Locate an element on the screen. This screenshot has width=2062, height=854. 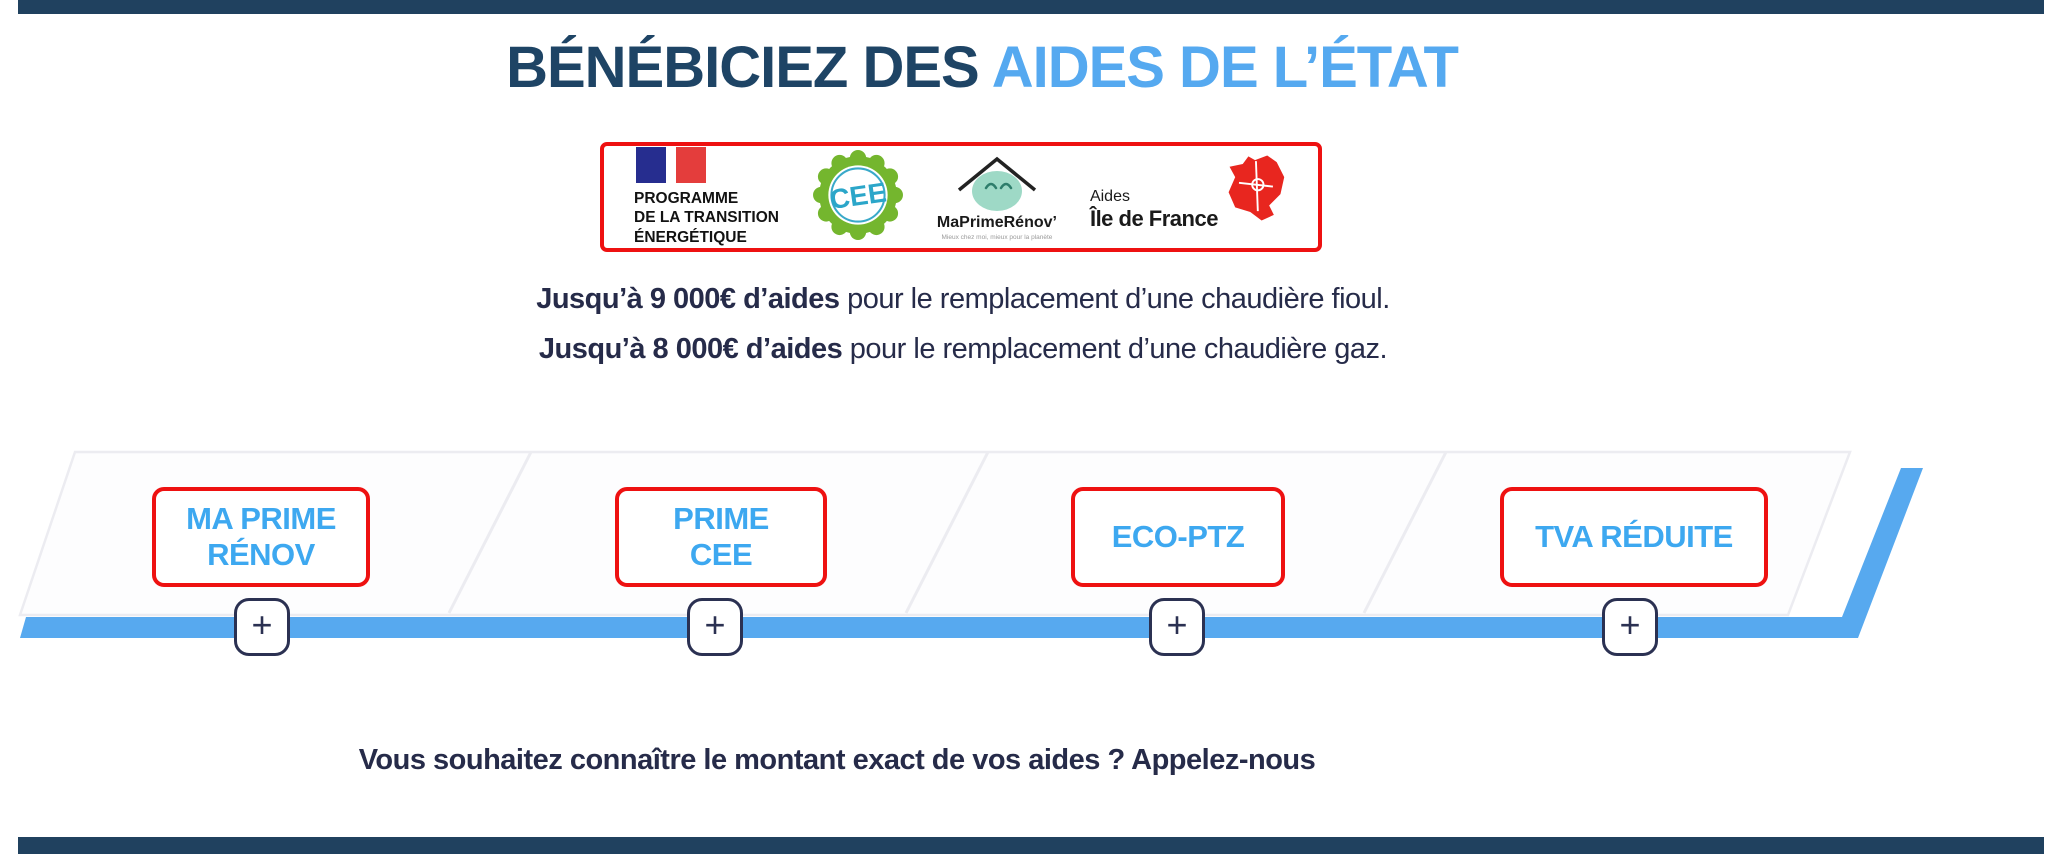
logo-cee: CEE is located at coordinates (858, 197).